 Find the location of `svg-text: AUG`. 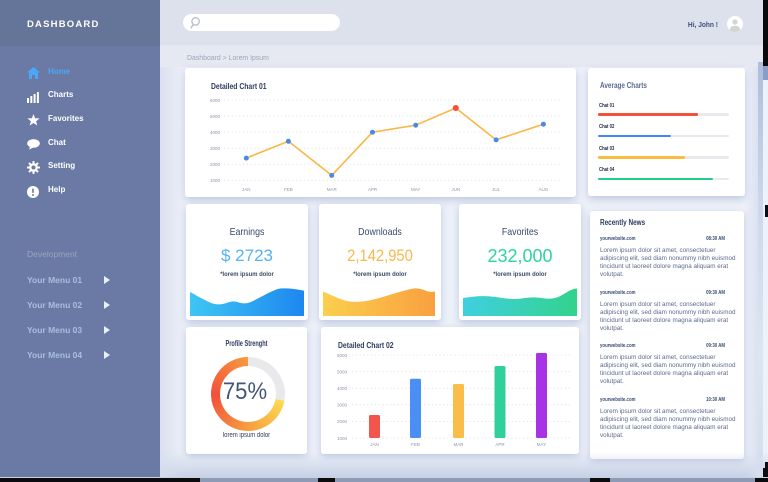

svg-text: AUG is located at coordinates (544, 189).